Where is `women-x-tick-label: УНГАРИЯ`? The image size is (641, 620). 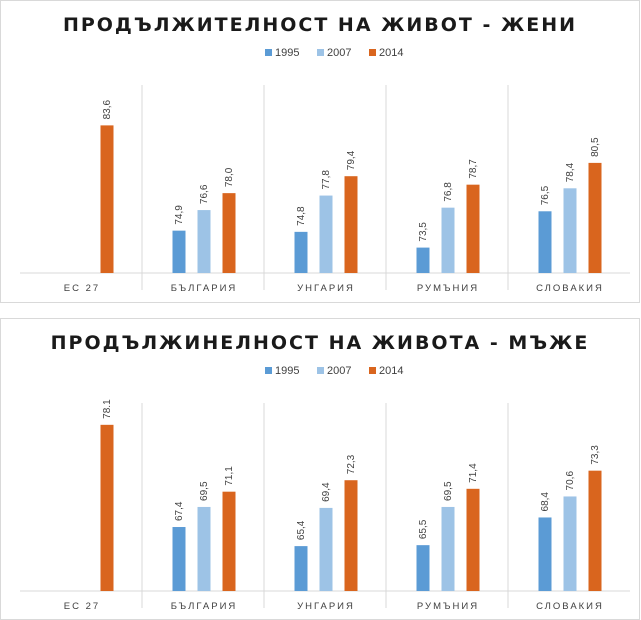 women-x-tick-label: УНГАРИЯ is located at coordinates (326, 288).